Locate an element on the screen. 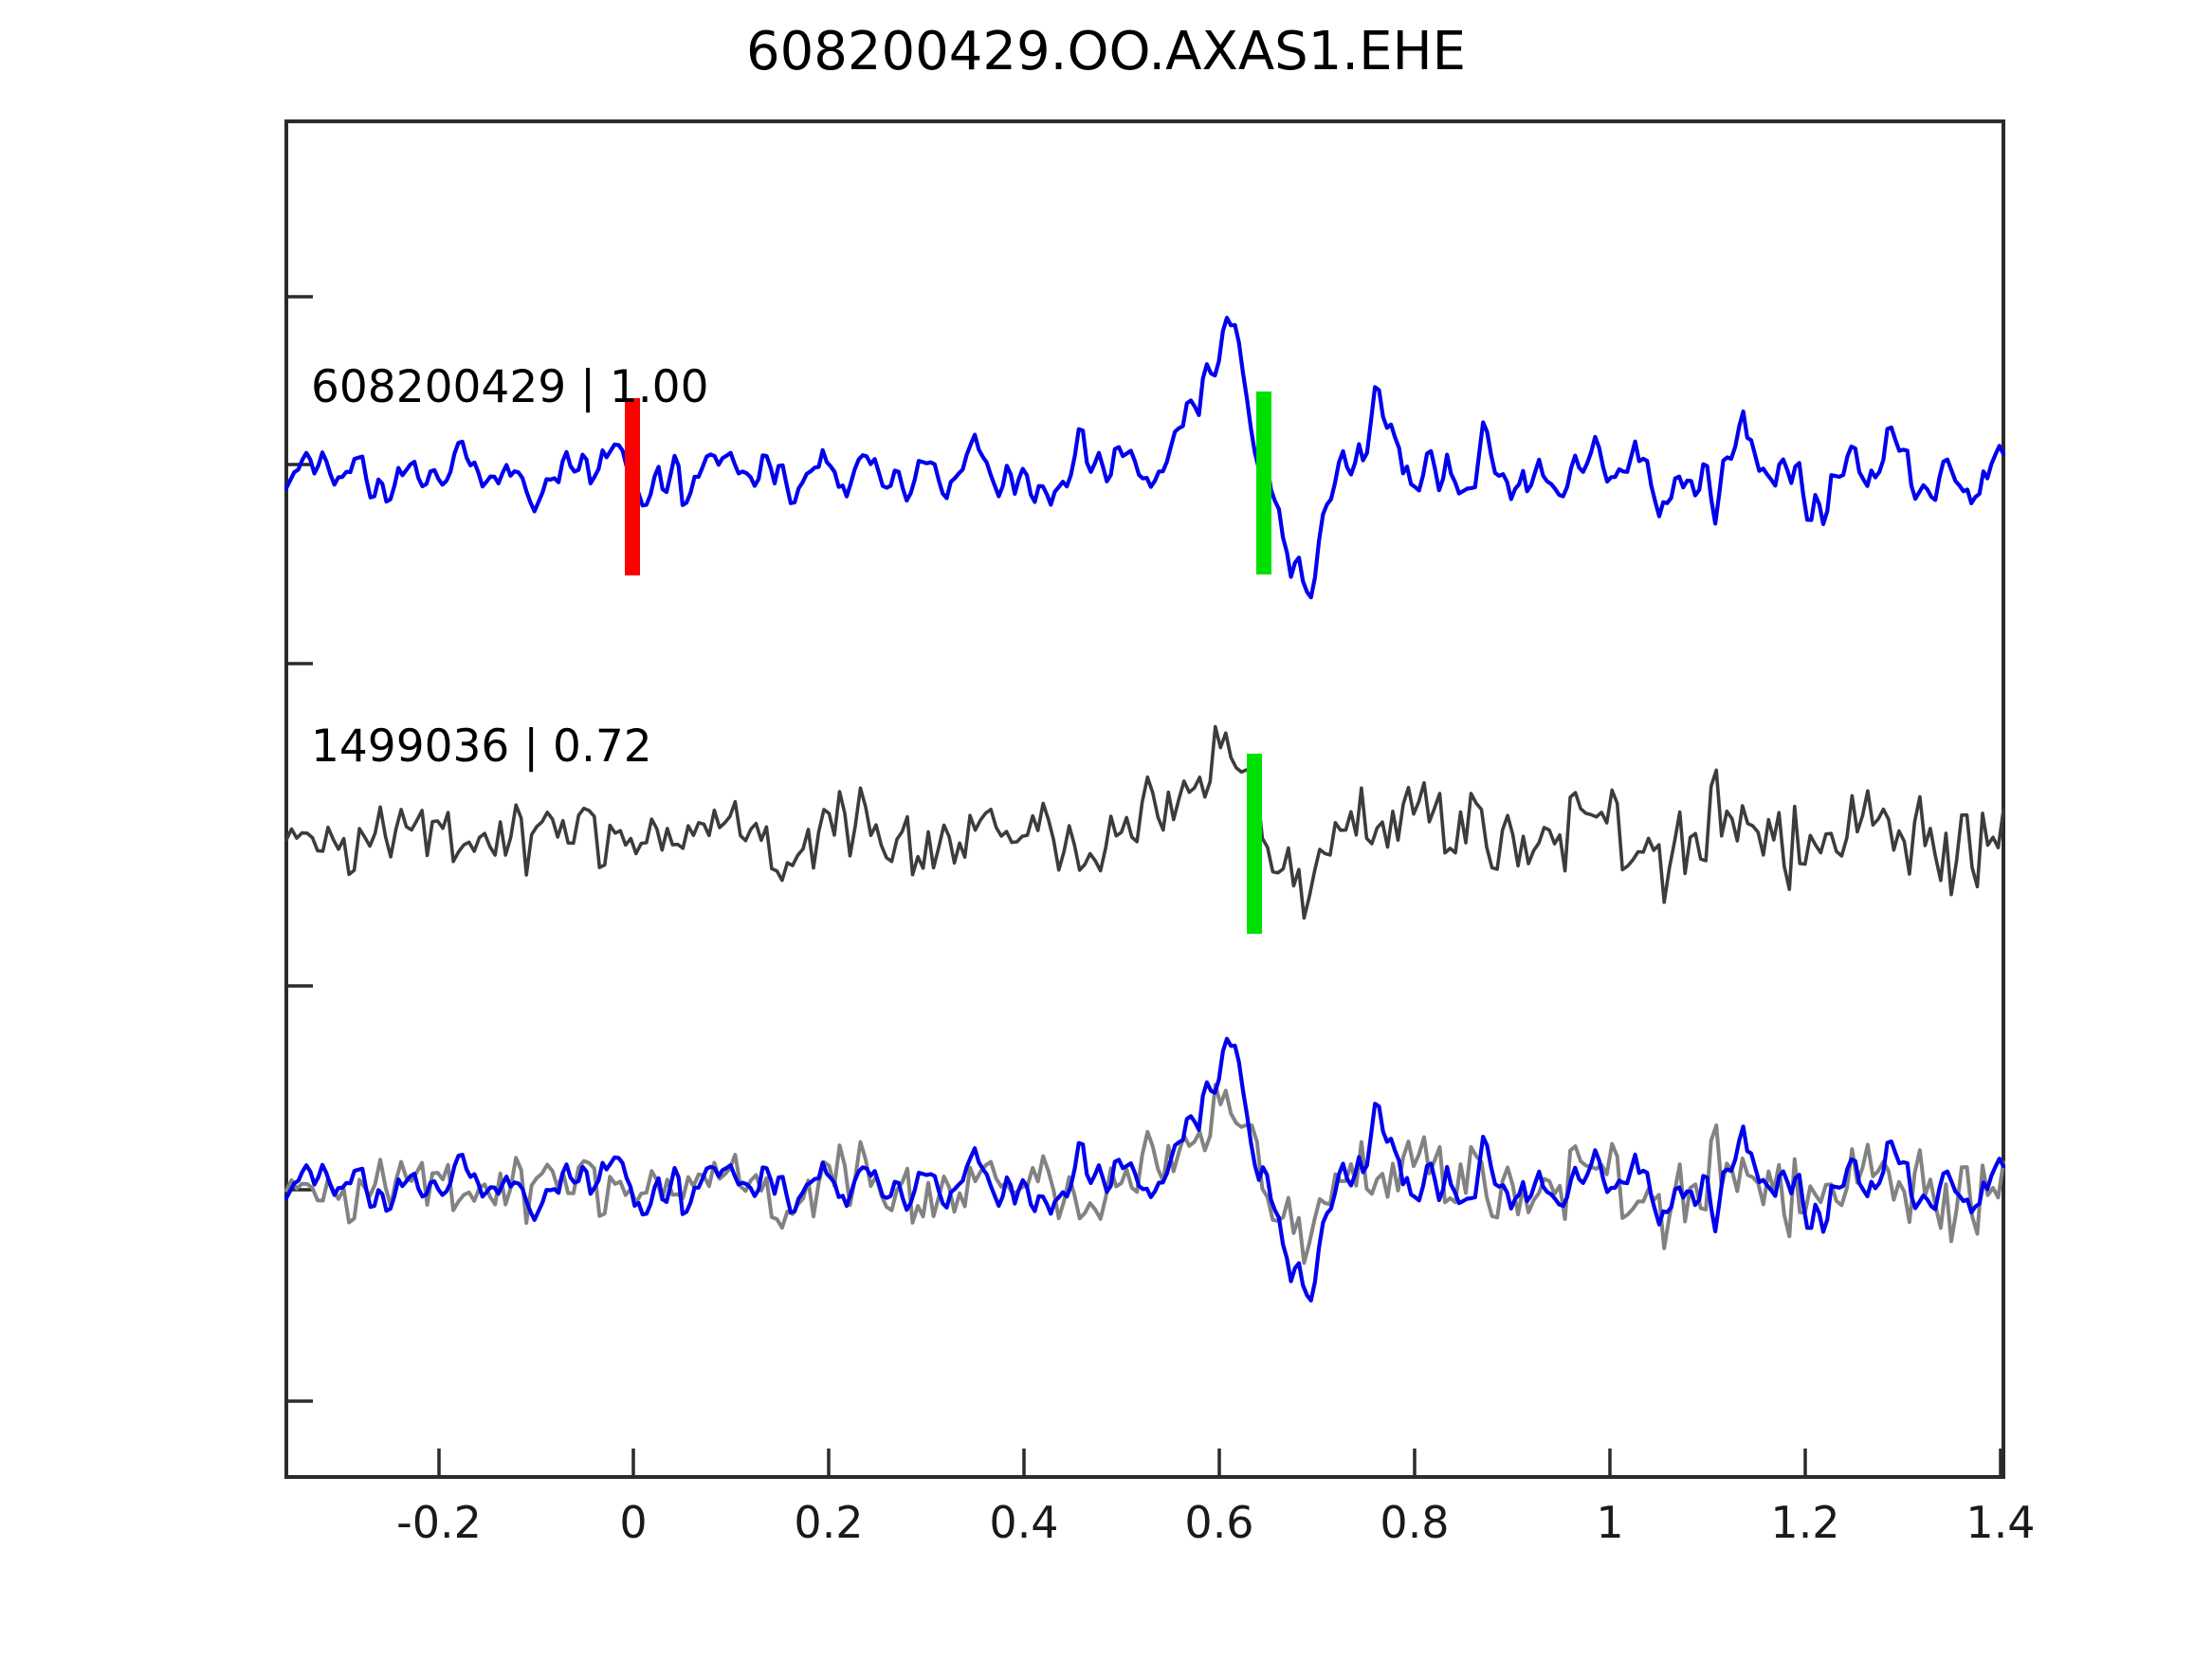  s-pick-marker-panel2 is located at coordinates (1254, 844).